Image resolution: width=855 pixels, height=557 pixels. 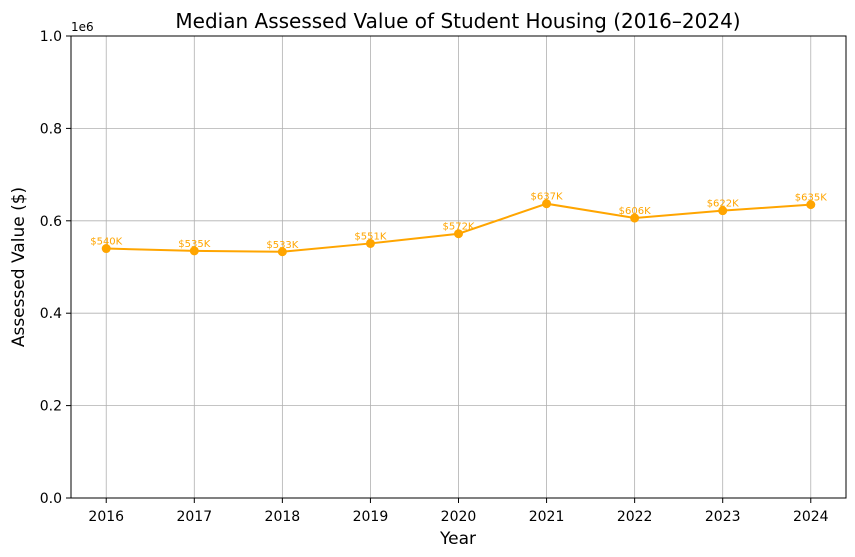 I want to click on data-label: $572K, so click(x=458, y=227).